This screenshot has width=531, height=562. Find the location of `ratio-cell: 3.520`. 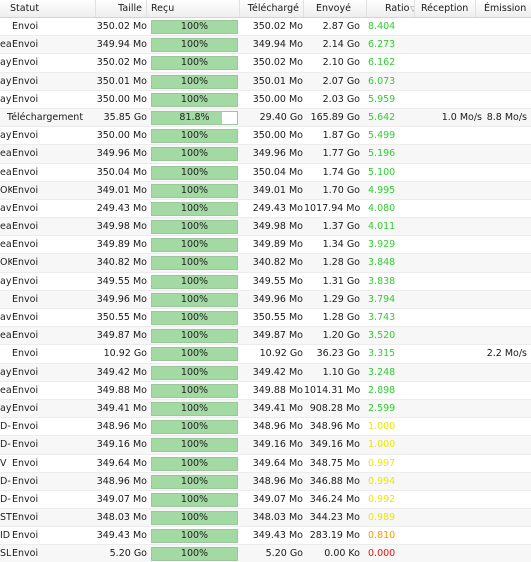

ratio-cell: 3.520 is located at coordinates (382, 336).